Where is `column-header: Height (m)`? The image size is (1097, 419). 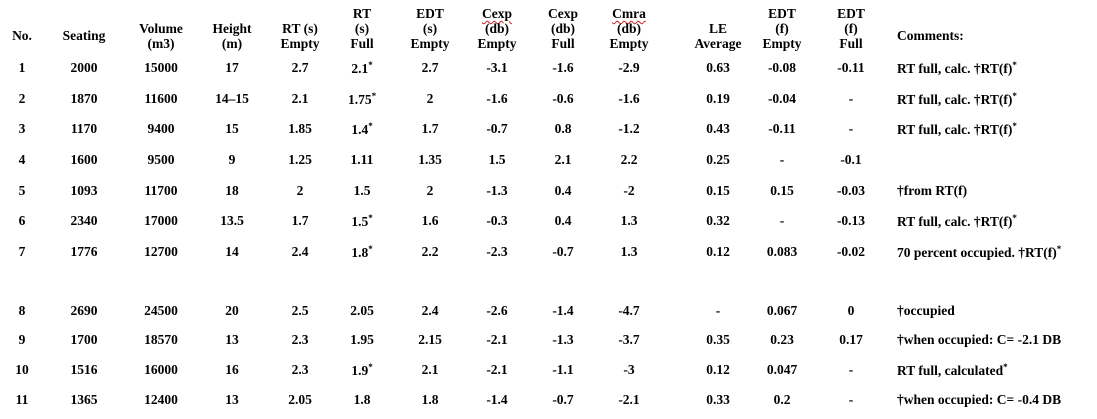
column-header: Height (m) is located at coordinates (232, 36).